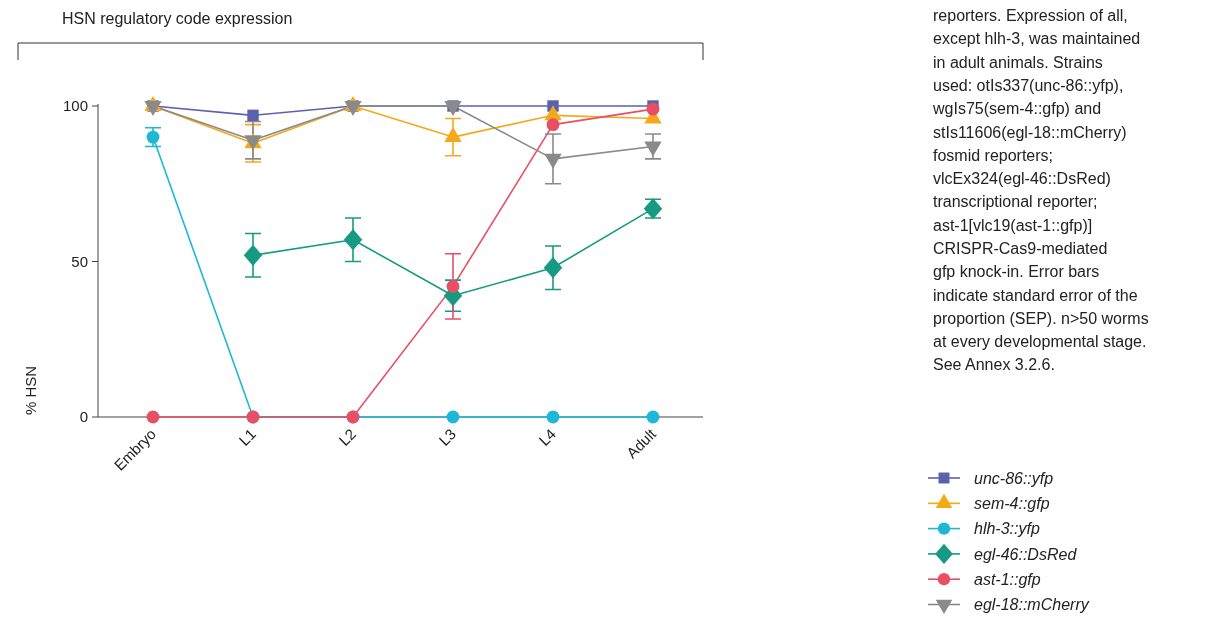 This screenshot has height=619, width=1205. Describe the element at coordinates (79, 261) in the screenshot. I see `y-tick-label: 50` at that location.